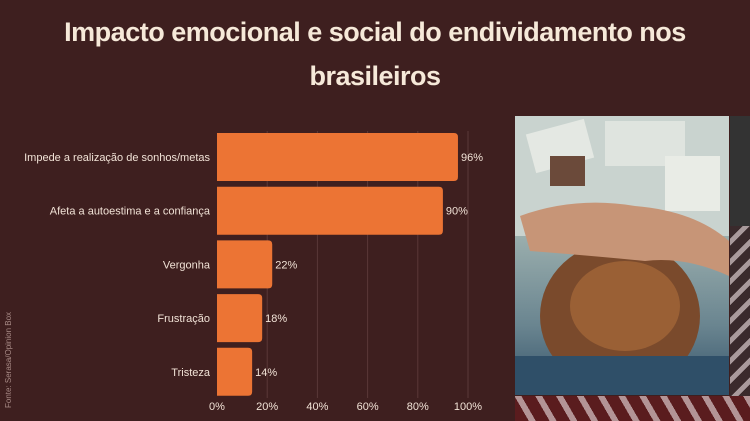 This screenshot has height=421, width=750. Describe the element at coordinates (632, 408) in the screenshot. I see `decor-stripes-bottom` at that location.